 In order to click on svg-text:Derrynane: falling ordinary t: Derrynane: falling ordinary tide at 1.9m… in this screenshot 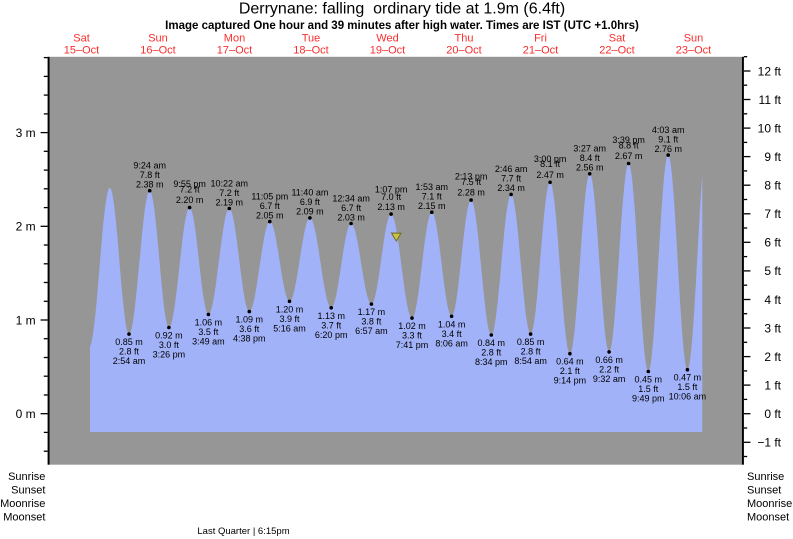, I will do `click(402, 9)`.